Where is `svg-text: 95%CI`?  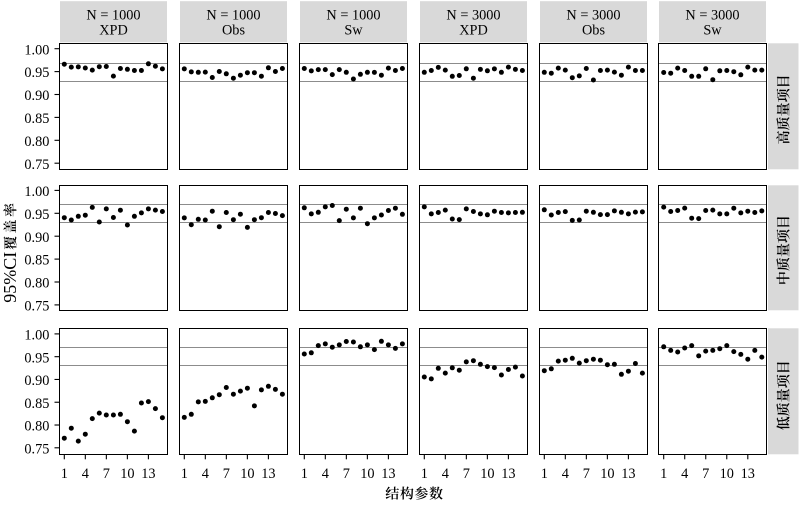
svg-text: 95%CI is located at coordinates (10, 277).